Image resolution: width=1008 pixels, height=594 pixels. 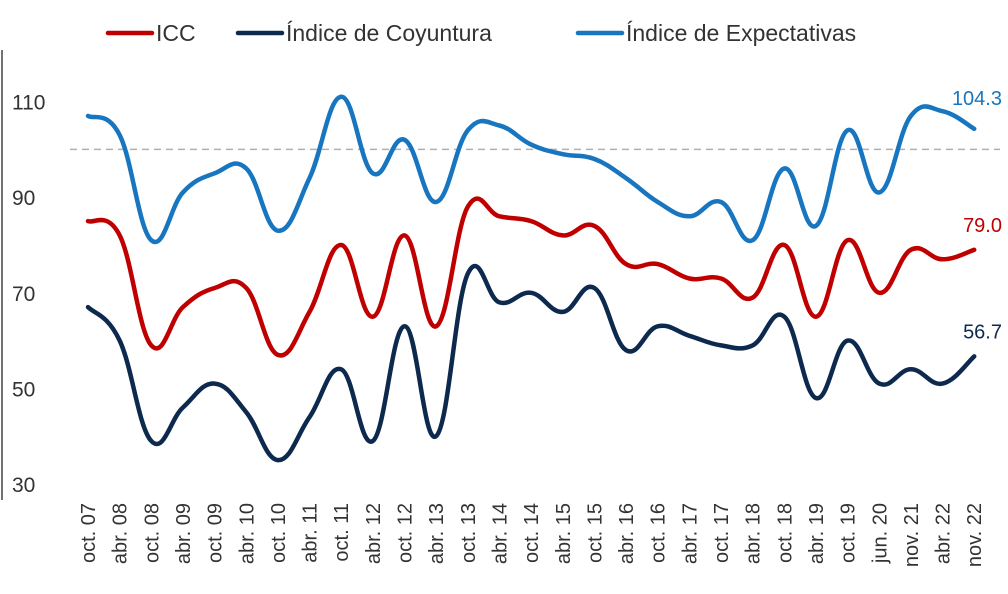 What do you see at coordinates (311, 533) in the screenshot?
I see `x-tick-label: abr. 11` at bounding box center [311, 533].